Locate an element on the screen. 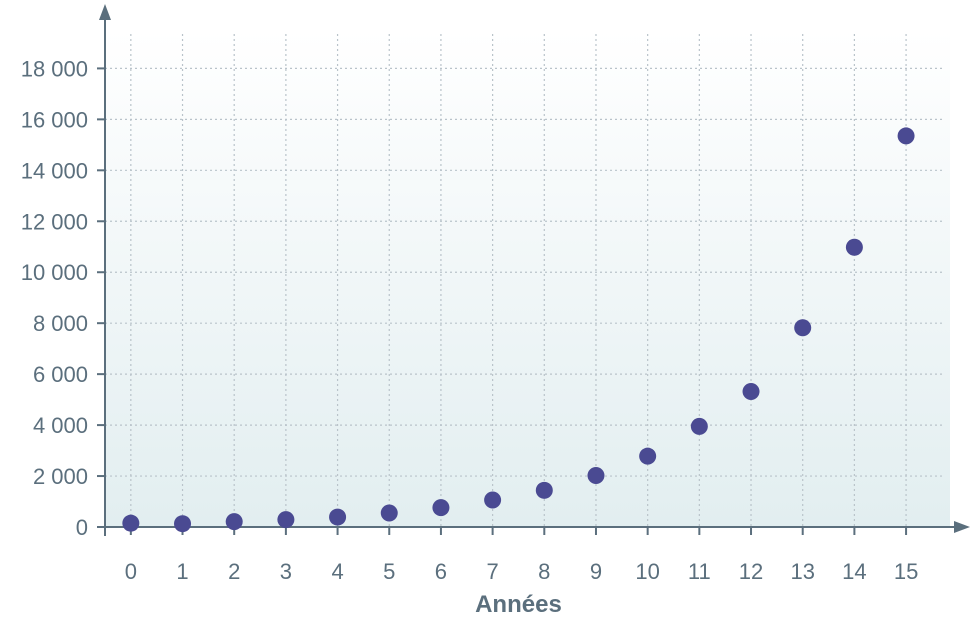 The width and height of the screenshot is (970, 618). x-tick-label: 10 is located at coordinates (647, 571).